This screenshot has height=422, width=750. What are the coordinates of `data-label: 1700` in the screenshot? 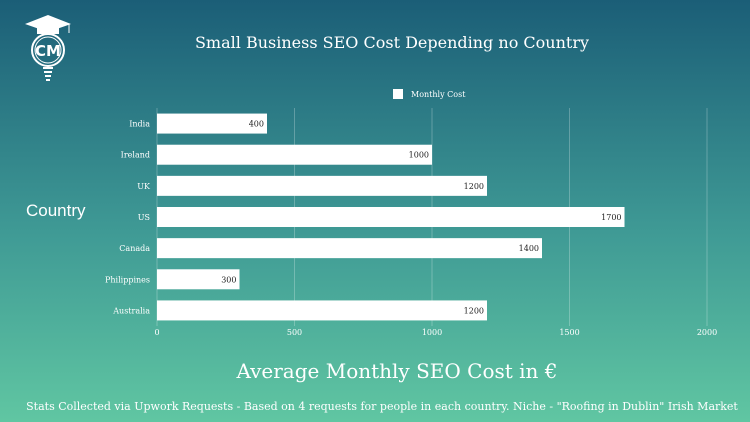 It's located at (611, 217).